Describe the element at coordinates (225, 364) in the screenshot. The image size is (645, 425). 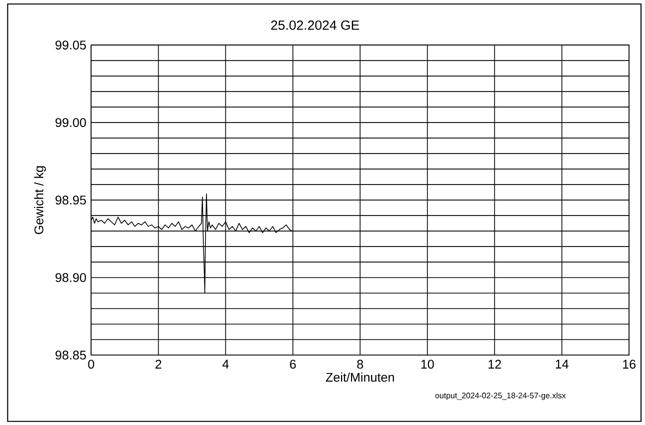
I see `x-tick-label: 4` at that location.